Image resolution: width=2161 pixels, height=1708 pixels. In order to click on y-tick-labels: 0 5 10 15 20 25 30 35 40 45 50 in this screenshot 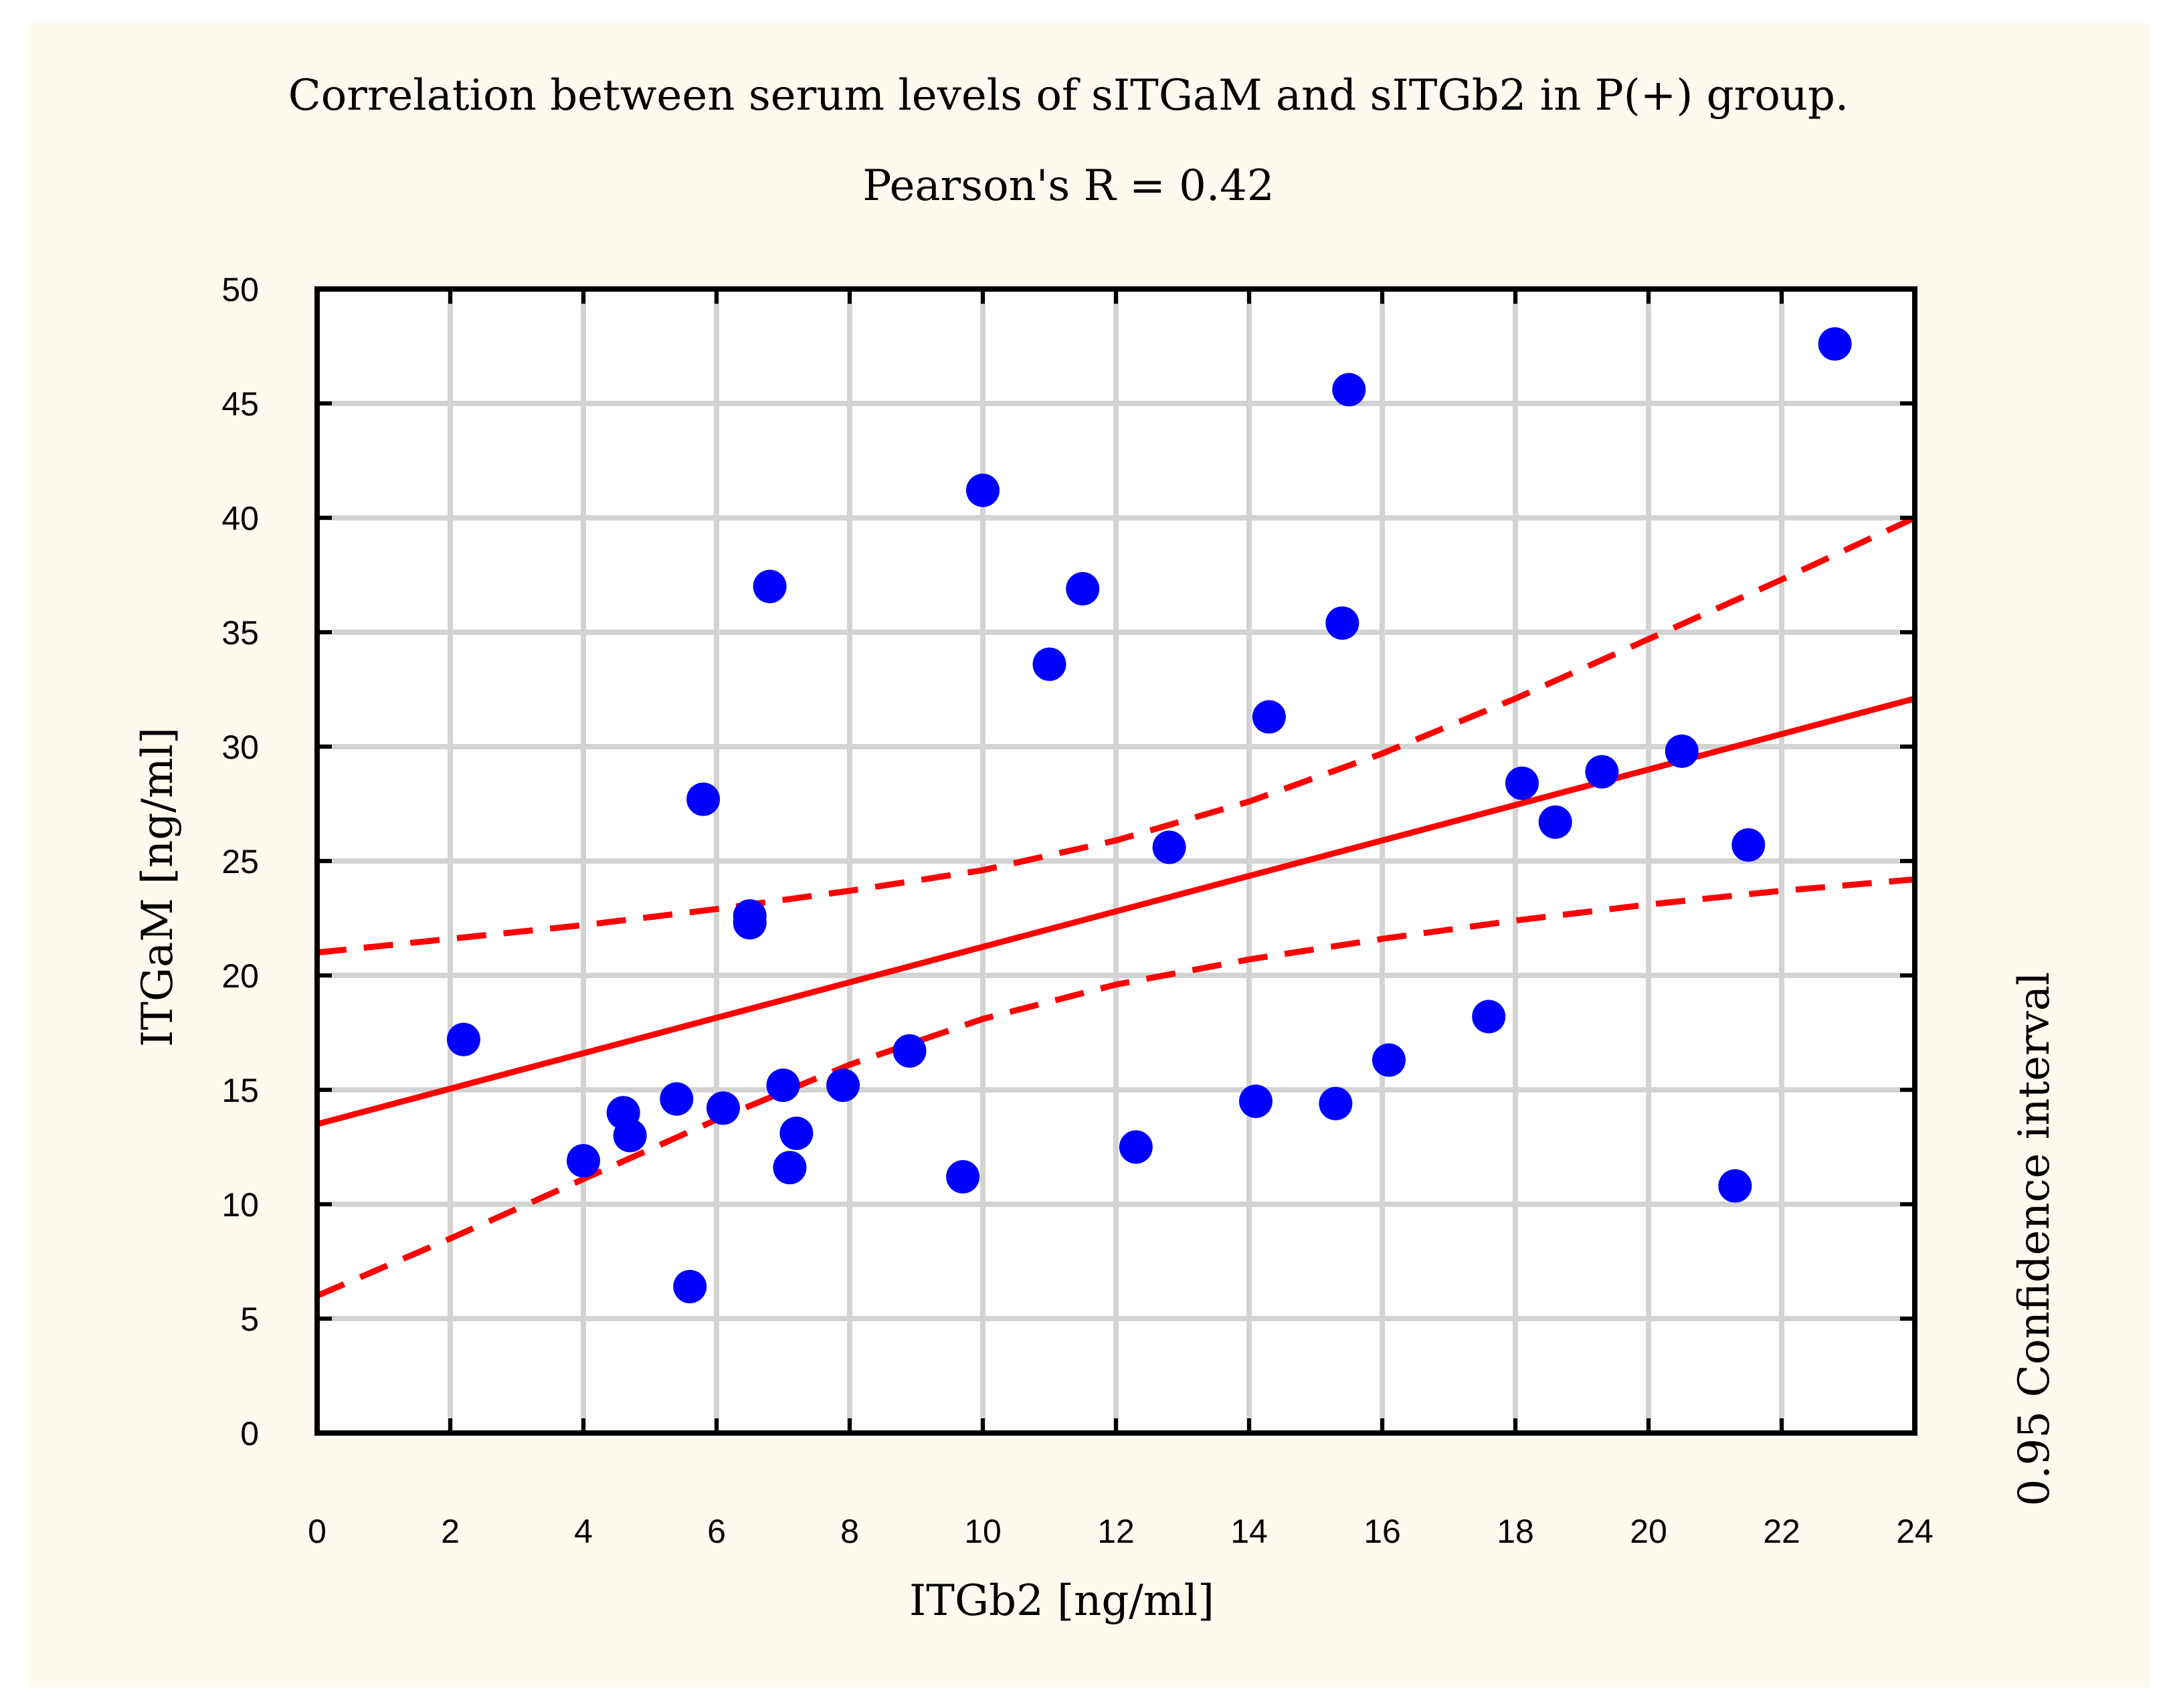, I will do `click(240, 861)`.